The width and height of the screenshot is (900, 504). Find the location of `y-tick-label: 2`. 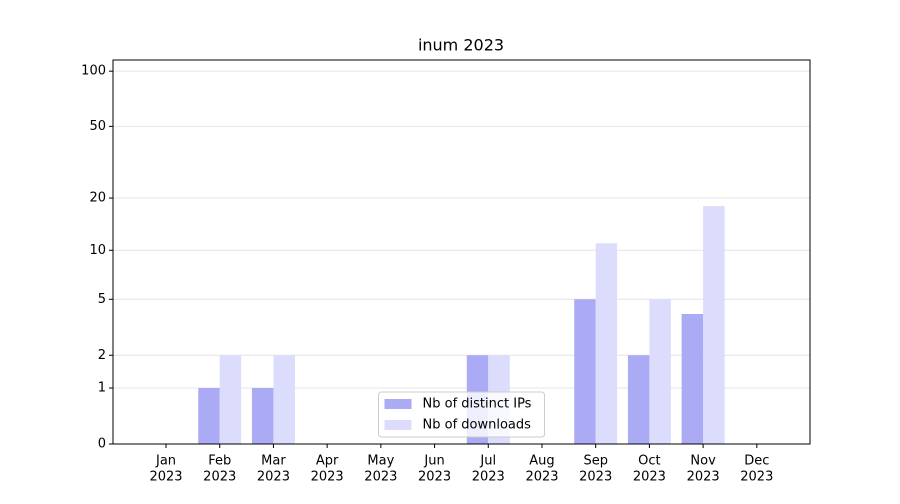

y-tick-label: 2 is located at coordinates (102, 355).